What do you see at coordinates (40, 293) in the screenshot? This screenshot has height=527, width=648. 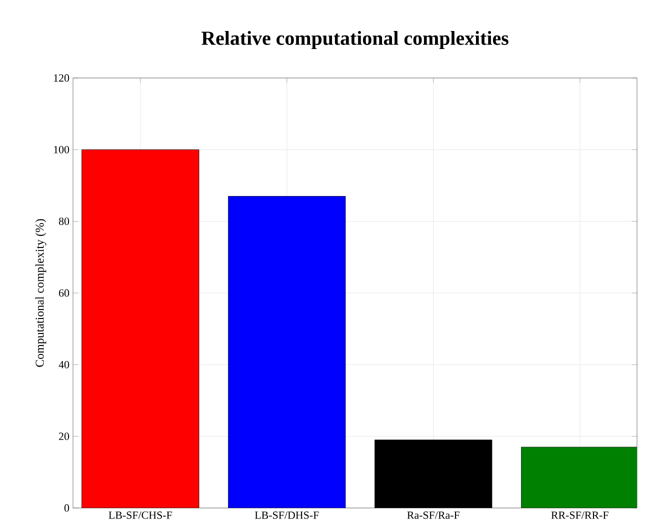 I see `y-axis-title: Computational complexity (%)` at bounding box center [40, 293].